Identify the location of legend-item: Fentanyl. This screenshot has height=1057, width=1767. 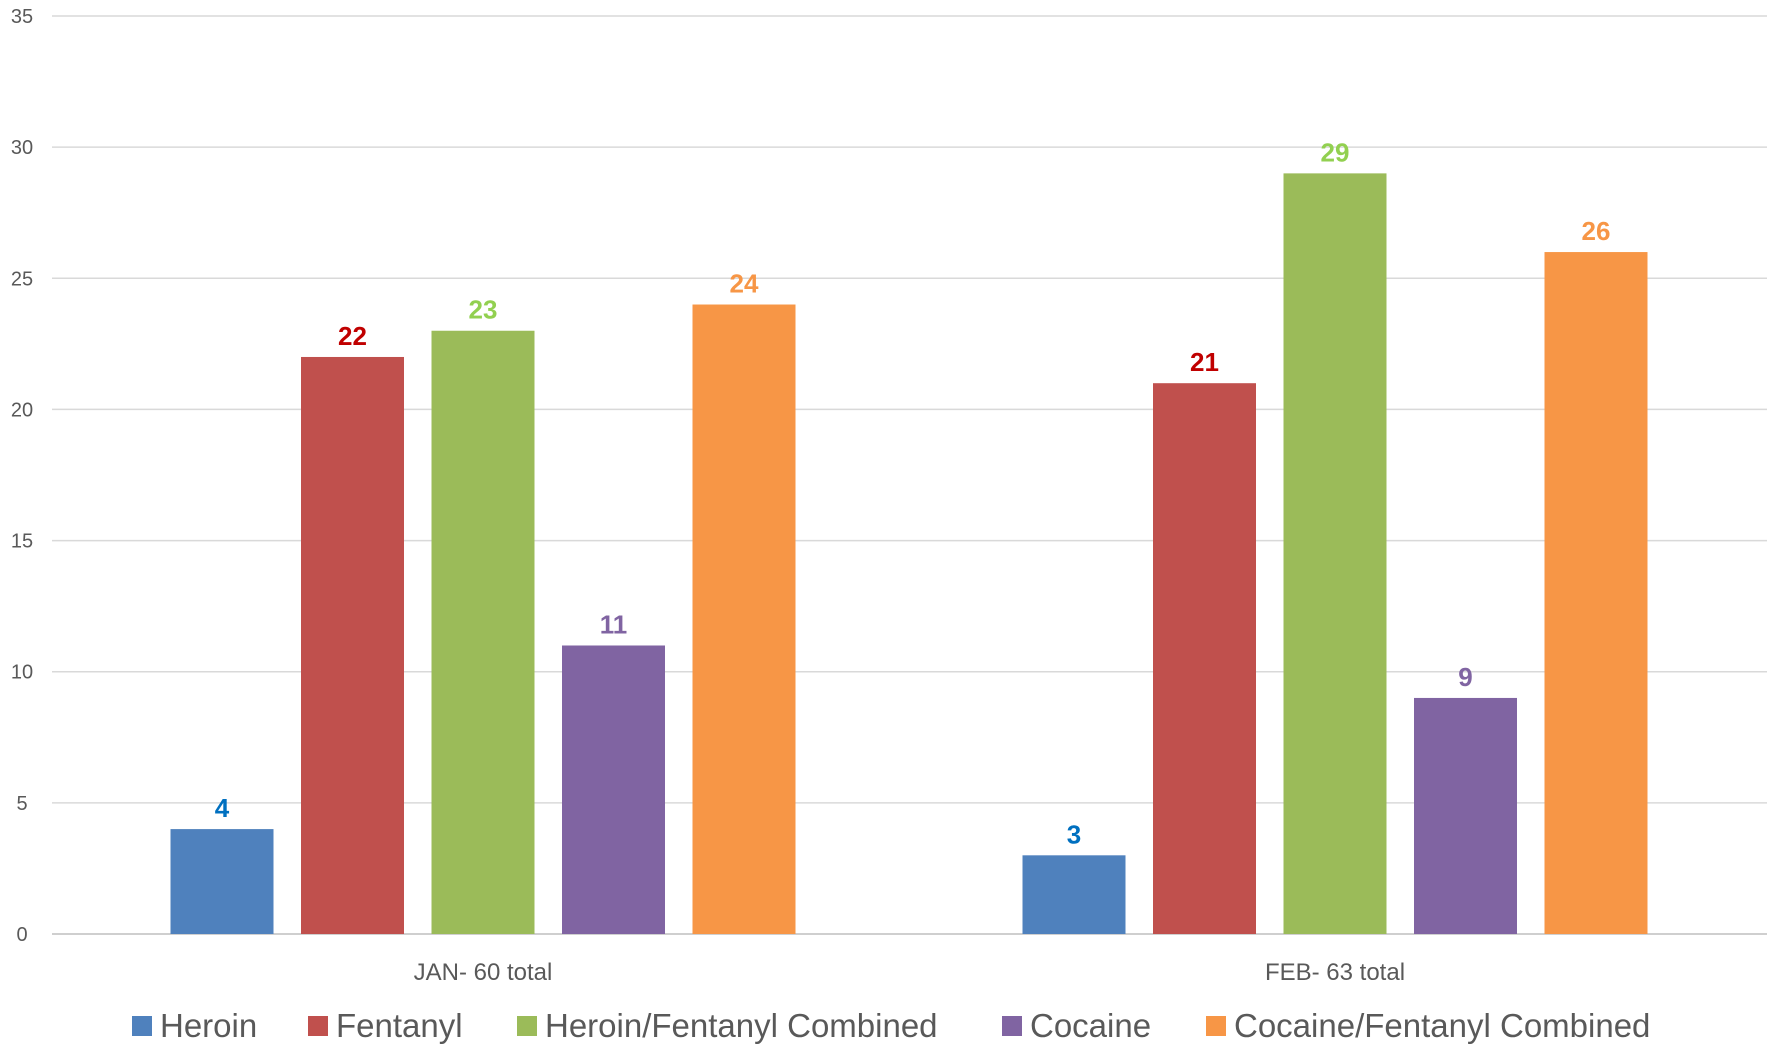
(385, 1025).